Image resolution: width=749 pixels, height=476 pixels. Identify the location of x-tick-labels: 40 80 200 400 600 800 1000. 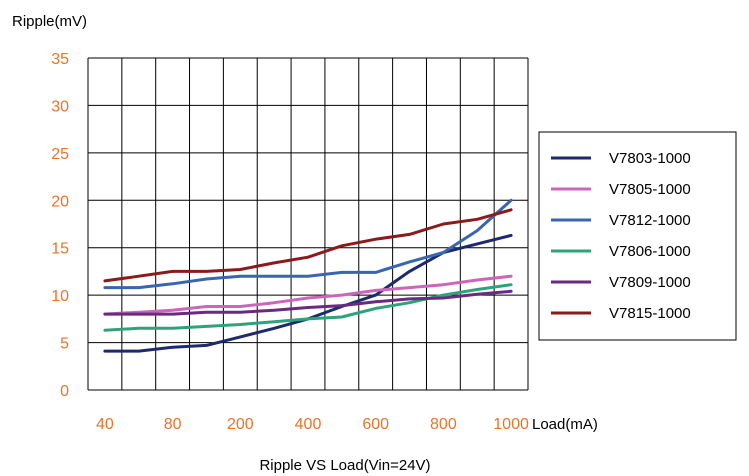
(312, 424).